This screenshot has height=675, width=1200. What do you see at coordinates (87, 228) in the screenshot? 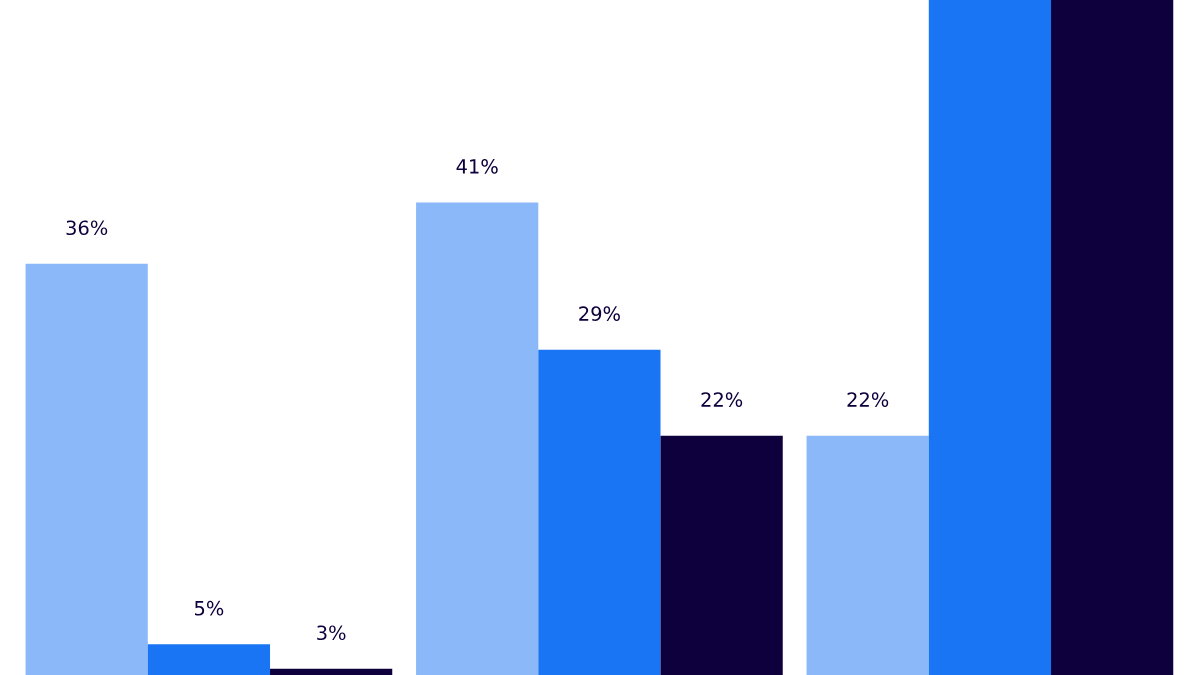
I see `data-label: 36%` at bounding box center [87, 228].